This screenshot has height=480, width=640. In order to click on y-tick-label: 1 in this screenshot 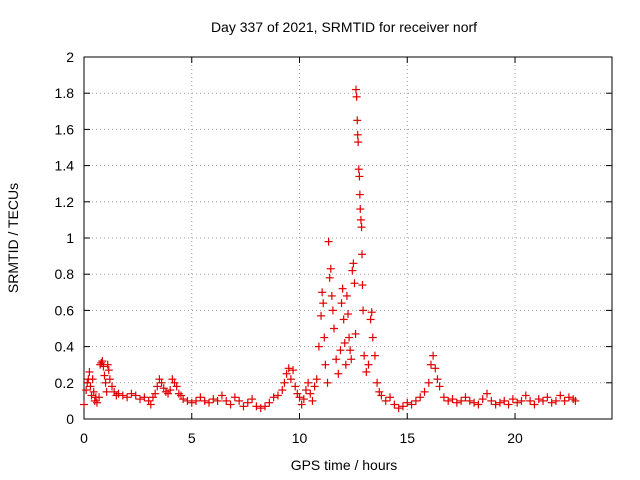, I will do `click(70, 238)`.